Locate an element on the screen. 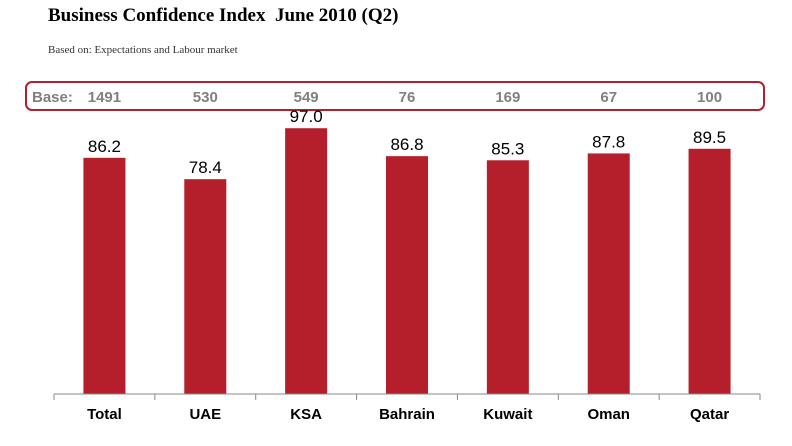  base-box is located at coordinates (395, 96).